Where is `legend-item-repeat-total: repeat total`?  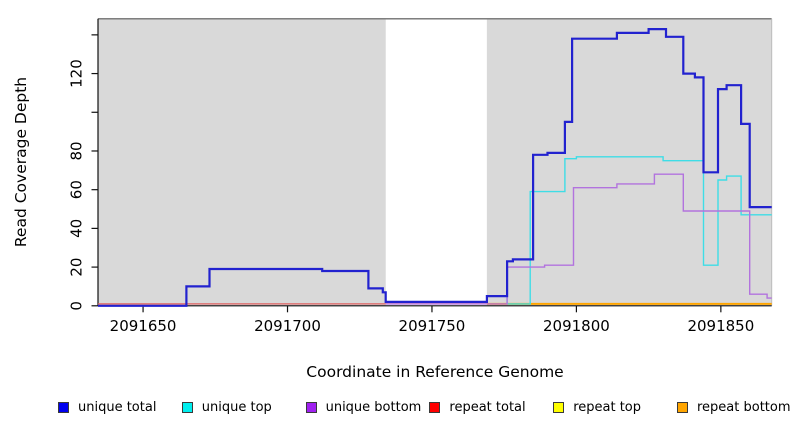
legend-item-repeat-total: repeat total is located at coordinates (477, 407).